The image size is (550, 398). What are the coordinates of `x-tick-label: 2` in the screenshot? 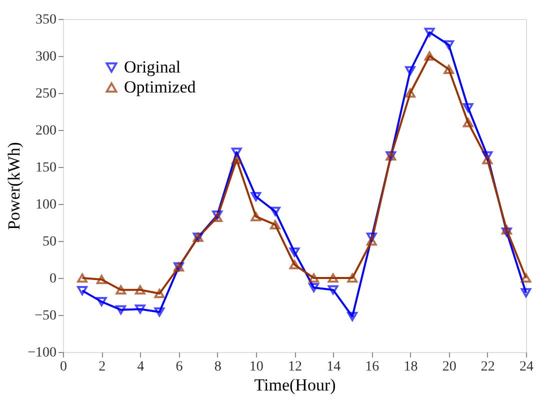 It's located at (102, 367).